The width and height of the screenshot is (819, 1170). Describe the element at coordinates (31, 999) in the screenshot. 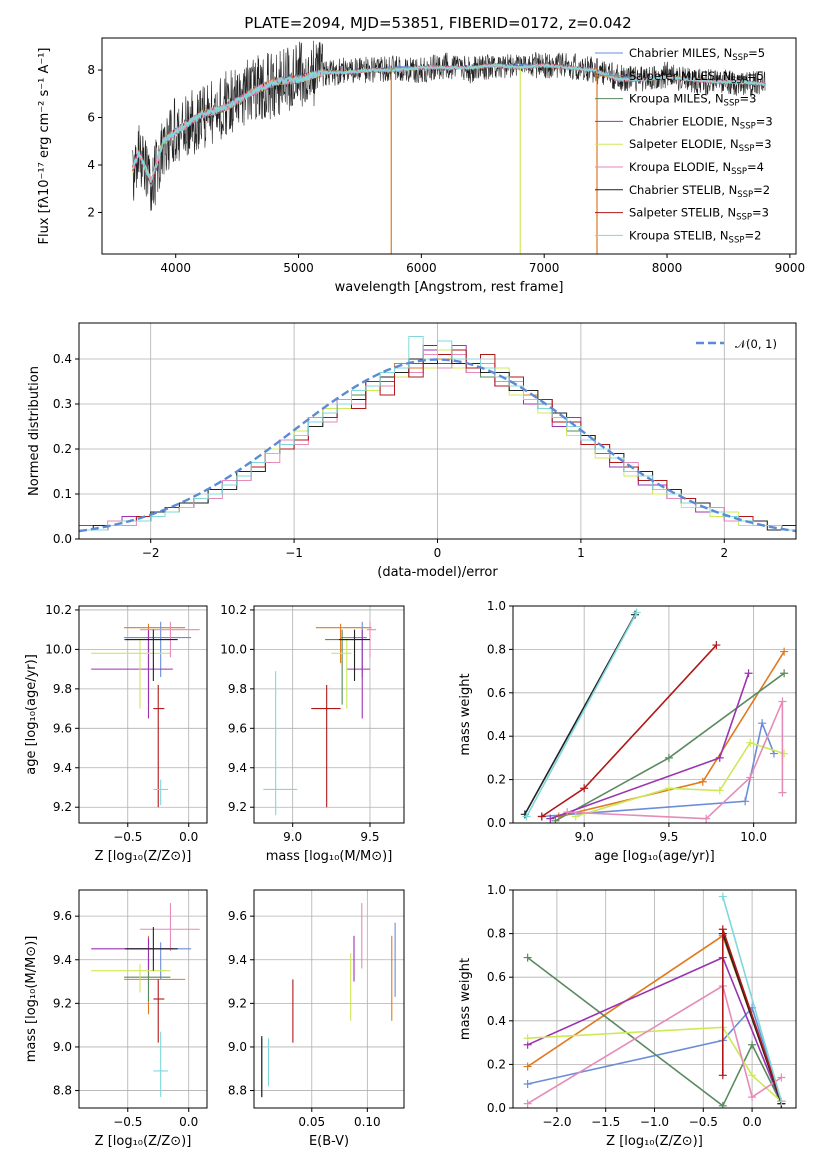

I see `y-axis-label: mass [log₁₀(M/M⊙)]` at that location.